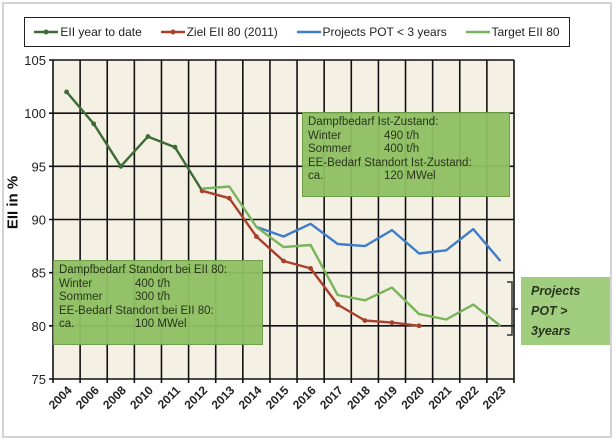 The width and height of the screenshot is (616, 442). What do you see at coordinates (331, 397) in the screenshot?
I see `x-tick-label: 2017` at bounding box center [331, 397].